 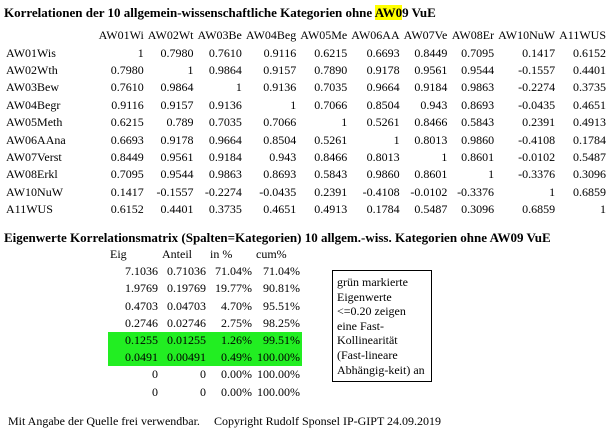 What do you see at coordinates (589, 69) in the screenshot?
I see `table-cell: 0.4401` at bounding box center [589, 69].